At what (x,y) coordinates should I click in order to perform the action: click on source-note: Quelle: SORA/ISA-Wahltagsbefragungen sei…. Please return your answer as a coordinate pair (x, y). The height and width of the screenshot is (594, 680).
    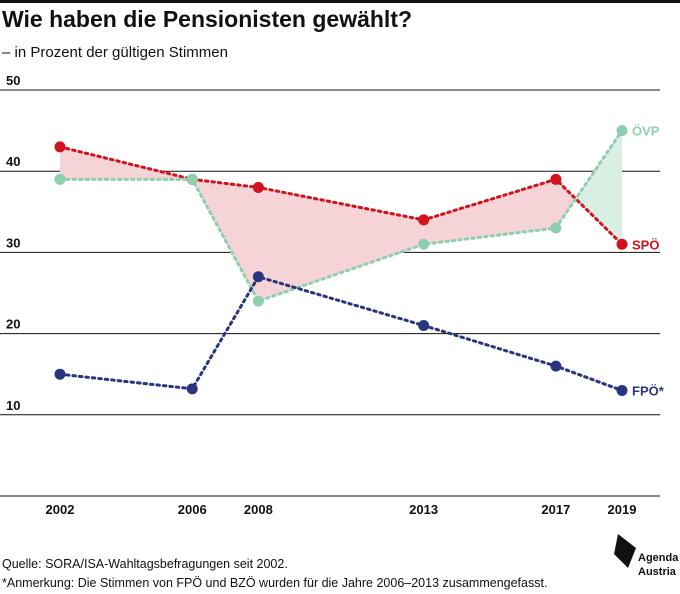
    Looking at the image, I should click on (145, 564).